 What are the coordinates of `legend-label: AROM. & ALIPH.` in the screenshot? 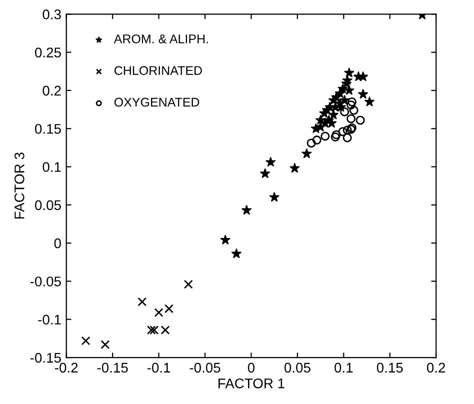 It's located at (161, 39).